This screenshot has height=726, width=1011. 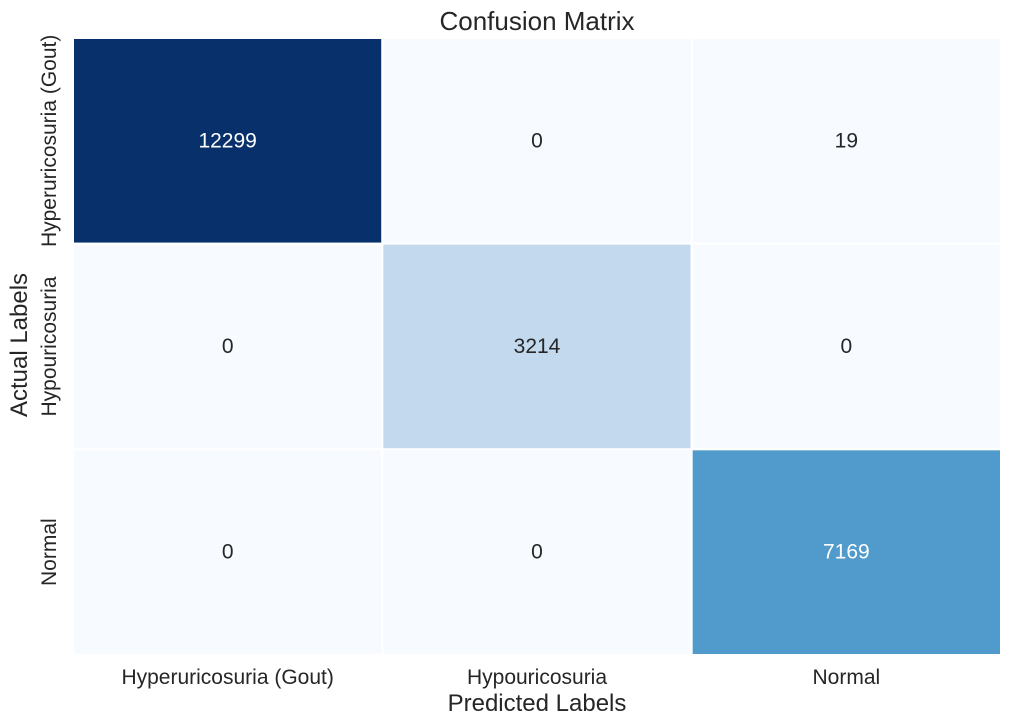 I want to click on y-tick-label: Normal, so click(x=49, y=552).